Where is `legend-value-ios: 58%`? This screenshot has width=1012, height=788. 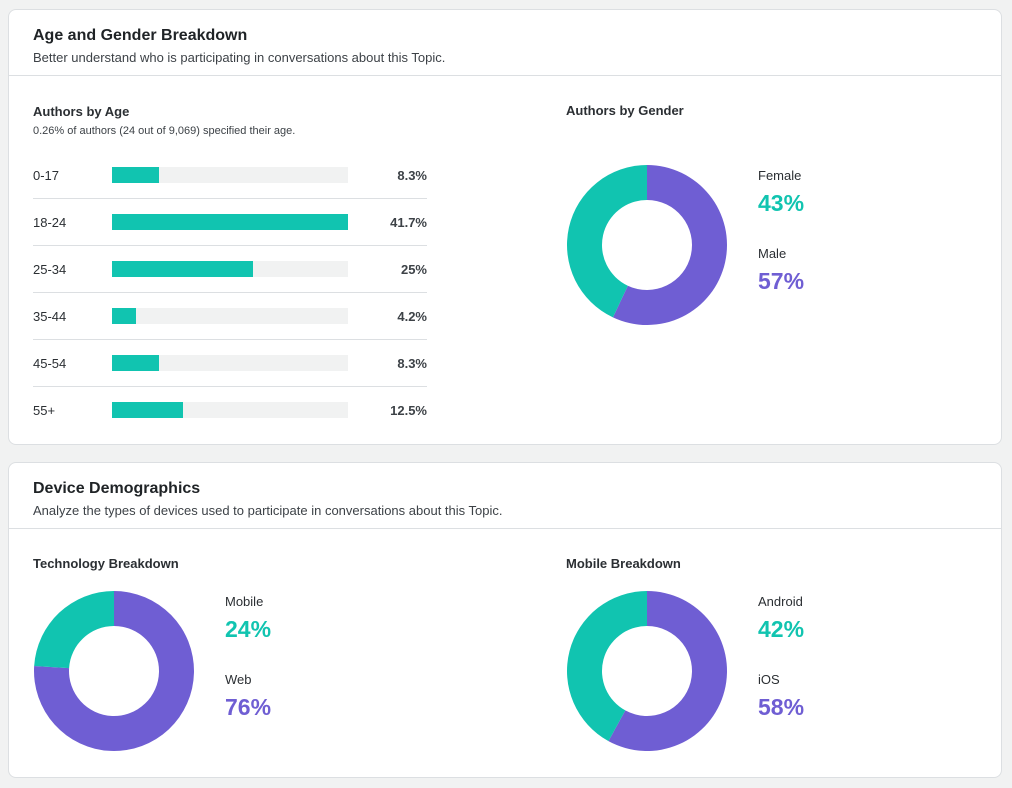
legend-value-ios: 58% is located at coordinates (781, 707).